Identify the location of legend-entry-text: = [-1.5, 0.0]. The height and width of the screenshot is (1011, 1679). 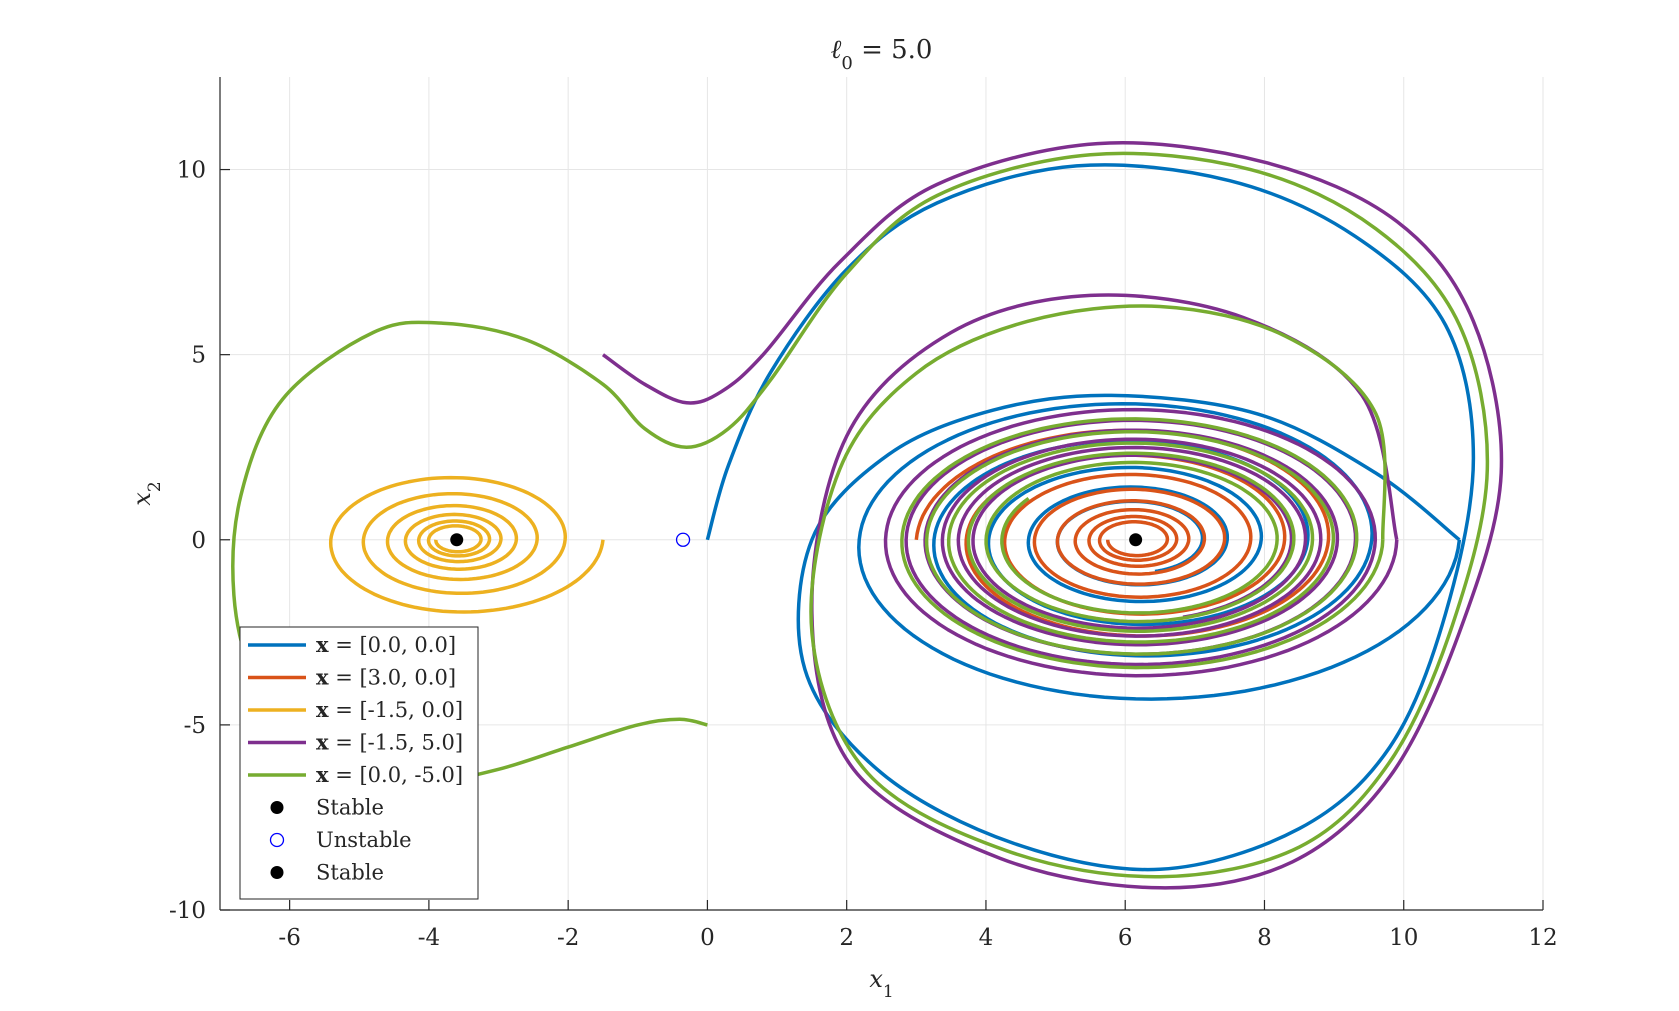
(396, 710).